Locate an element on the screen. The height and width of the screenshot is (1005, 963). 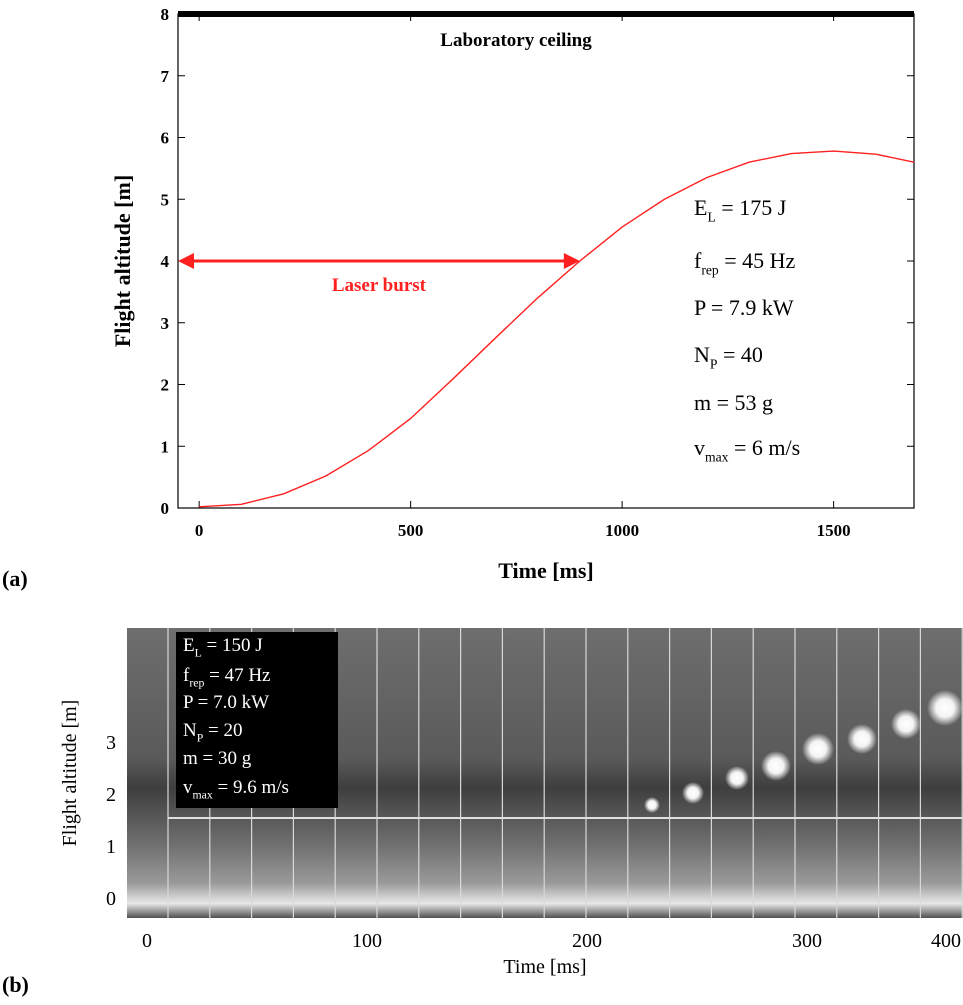
param-rest: = 45 Hz is located at coordinates (757, 260).